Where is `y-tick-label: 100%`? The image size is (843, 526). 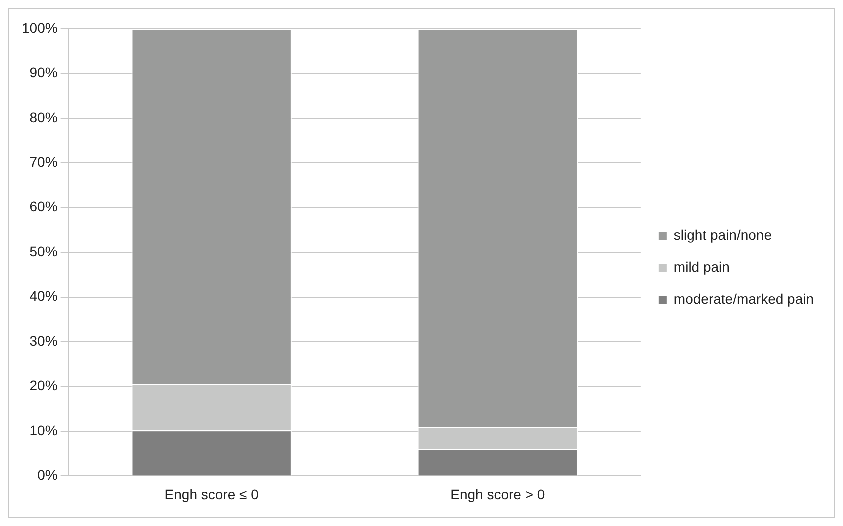 y-tick-label: 100% is located at coordinates (40, 28).